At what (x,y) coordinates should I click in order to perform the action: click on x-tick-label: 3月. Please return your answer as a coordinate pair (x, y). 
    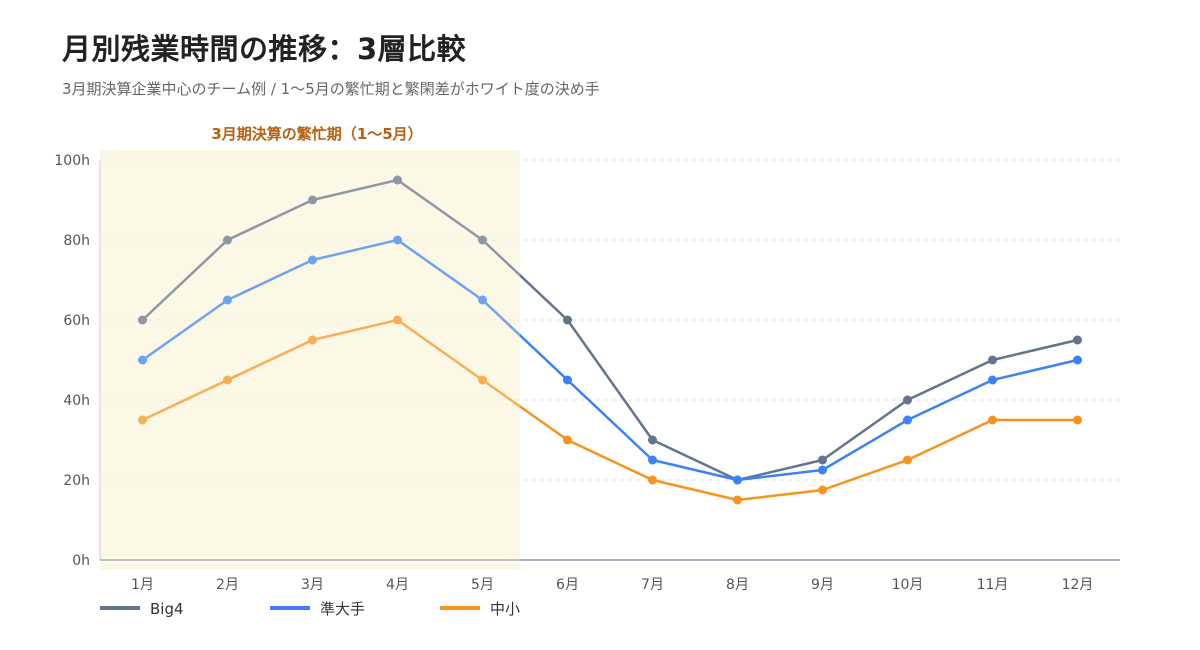
    Looking at the image, I should click on (312, 585).